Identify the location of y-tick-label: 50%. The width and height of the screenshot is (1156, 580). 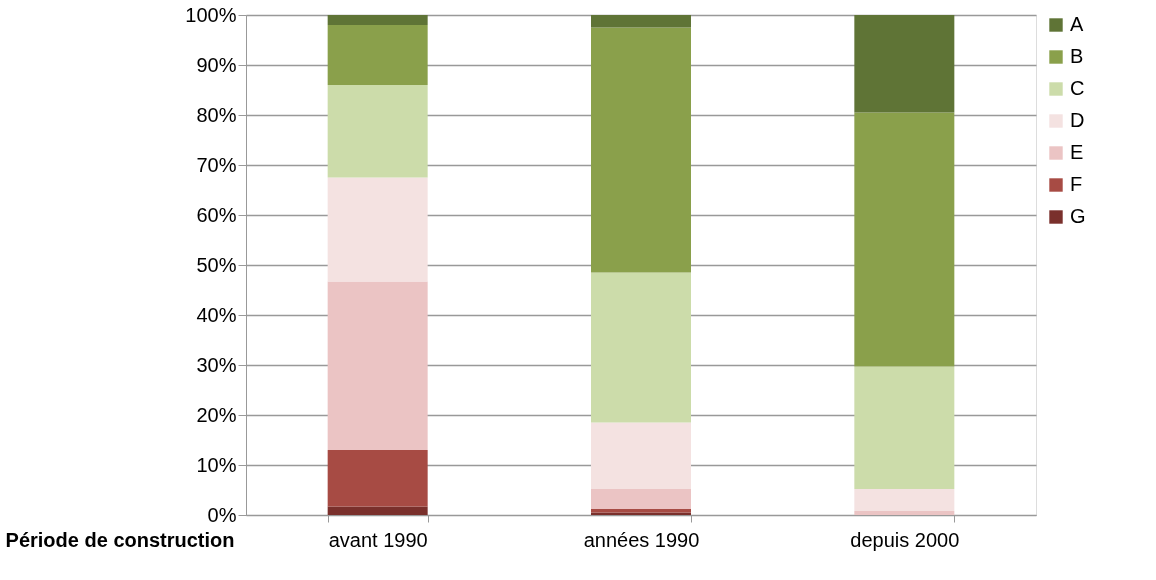
(216, 264).